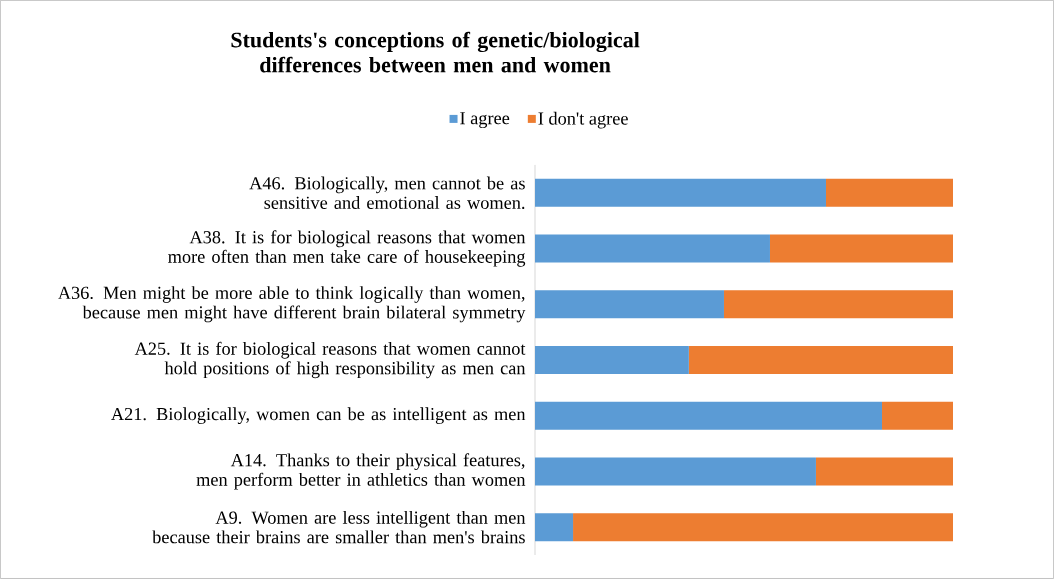 The width and height of the screenshot is (1054, 579). Describe the element at coordinates (347, 248) in the screenshot. I see `y-tick-label: A38. It is for biological reasons that women more often than men take care of housekeeping` at that location.